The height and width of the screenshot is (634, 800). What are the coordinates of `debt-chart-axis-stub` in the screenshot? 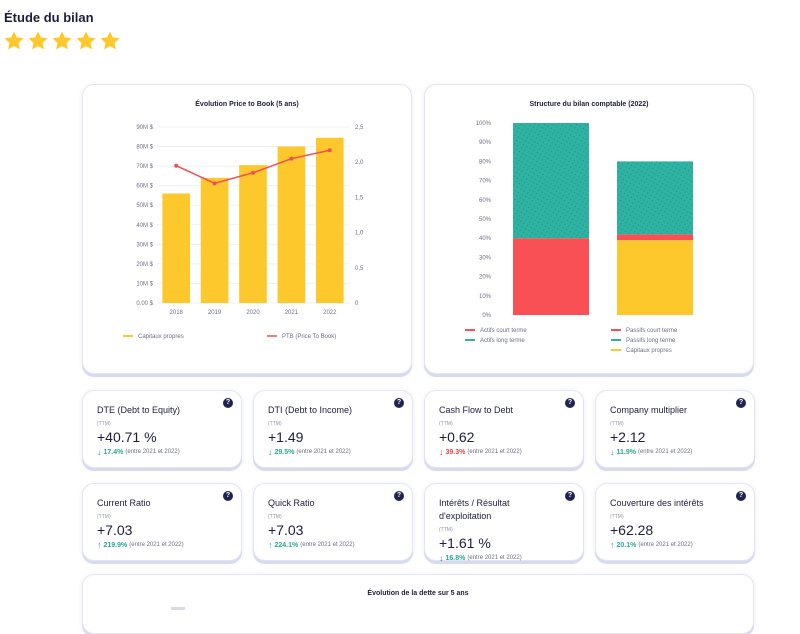 It's located at (178, 608).